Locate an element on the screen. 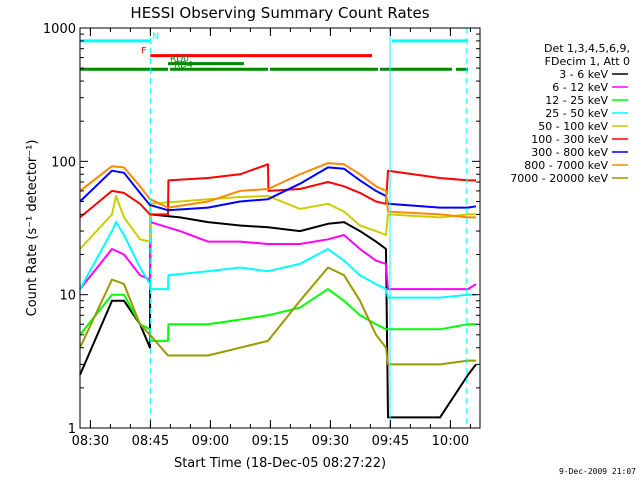 Image resolution: width=640 pixels, height=484 pixels. y-tick-label: 1000 is located at coordinates (59, 29).